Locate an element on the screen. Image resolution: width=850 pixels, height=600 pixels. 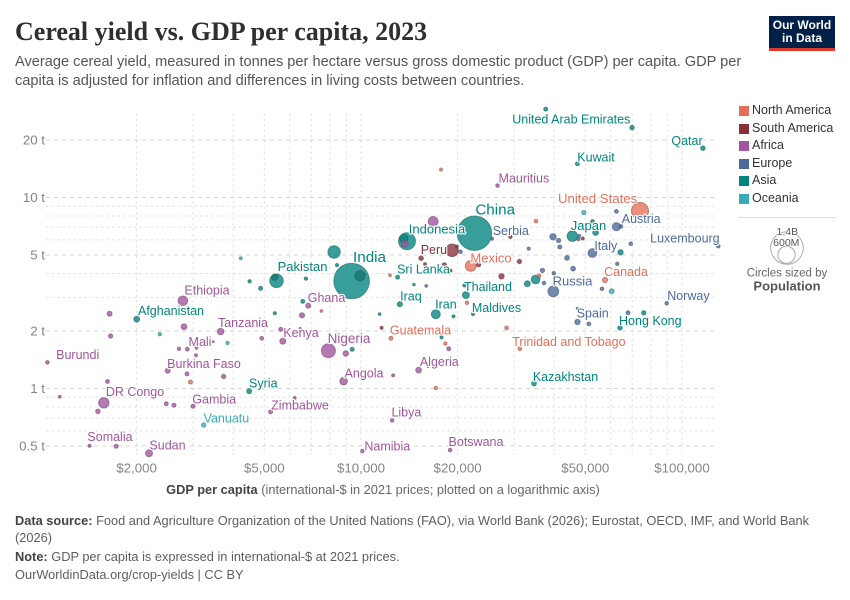
svg-text: Syria is located at coordinates (263, 383).